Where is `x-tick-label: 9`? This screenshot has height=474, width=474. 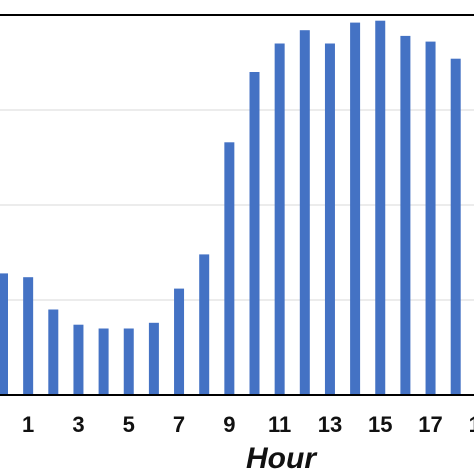
x-tick-label: 9 is located at coordinates (229, 424).